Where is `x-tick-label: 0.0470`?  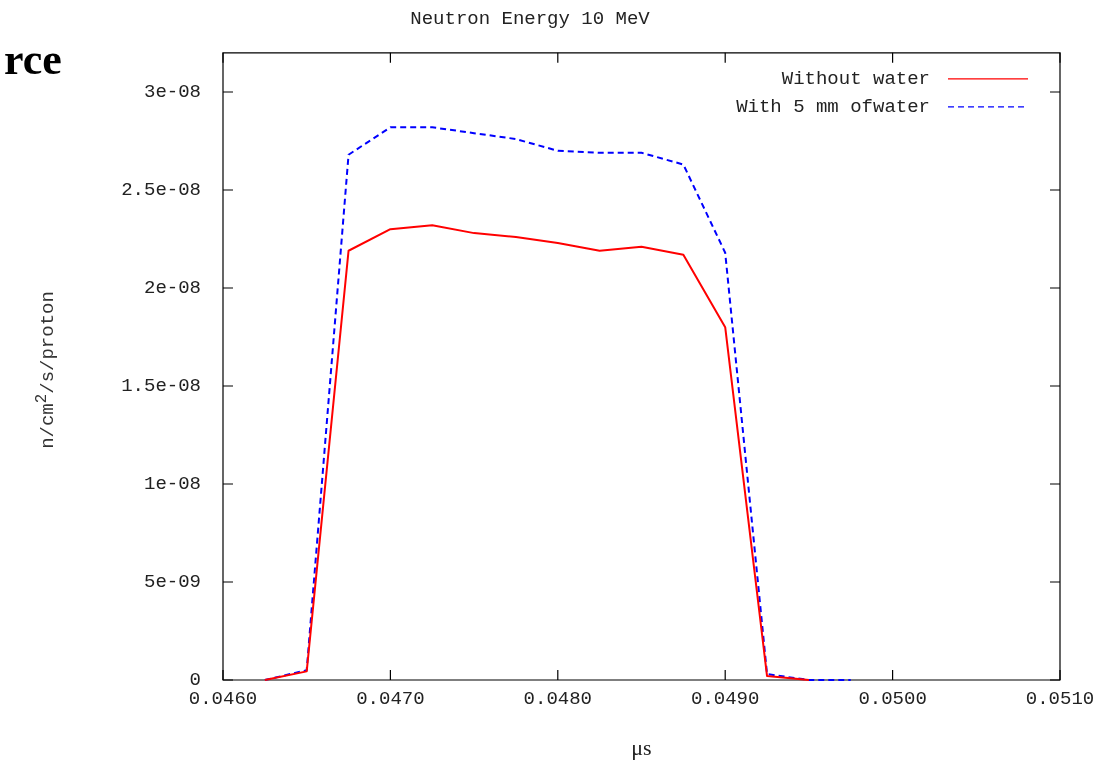 x-tick-label: 0.0470 is located at coordinates (390, 699).